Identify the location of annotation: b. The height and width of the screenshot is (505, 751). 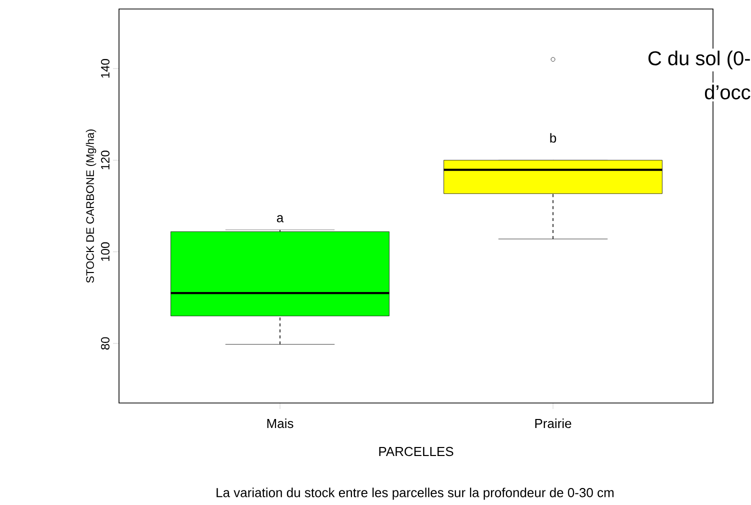
(553, 138).